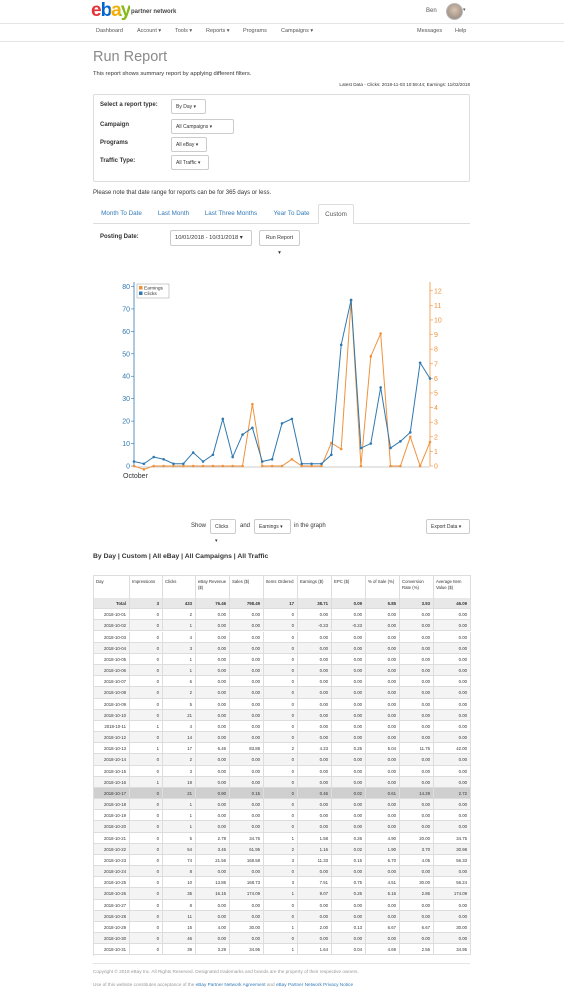 This screenshot has height=1000, width=564. Describe the element at coordinates (109, 31) in the screenshot. I see `nav-link: Dashboard` at that location.